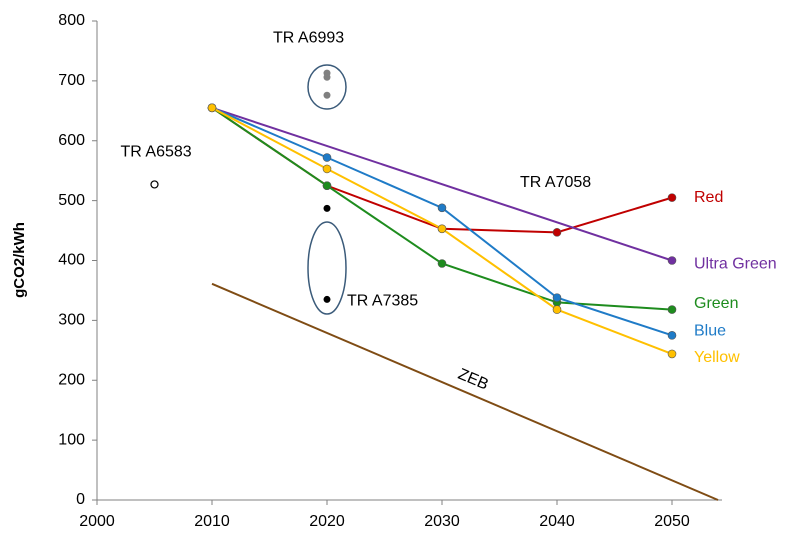  Describe the element at coordinates (557, 521) in the screenshot. I see `x-tick-label: 2040` at that location.